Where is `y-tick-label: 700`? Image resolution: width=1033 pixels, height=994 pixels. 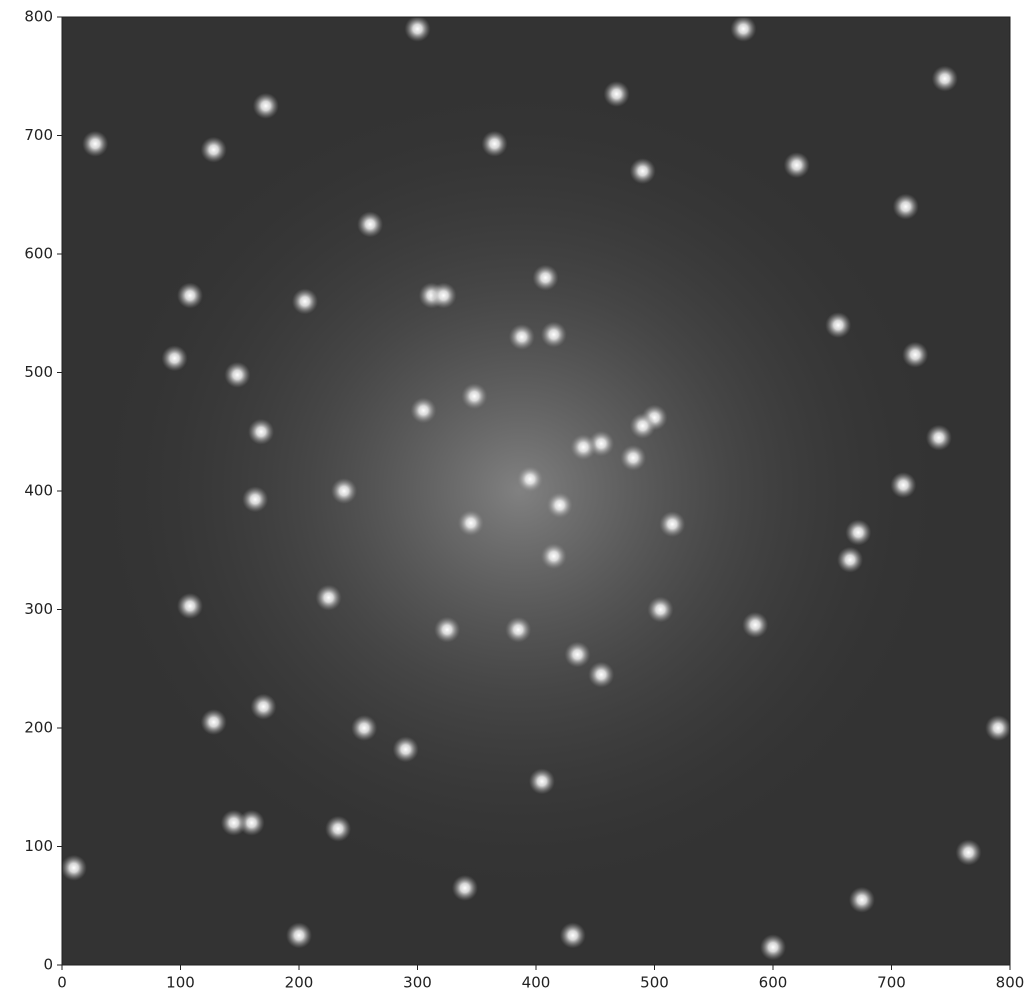 y-tick-label: 700 is located at coordinates (38, 135).